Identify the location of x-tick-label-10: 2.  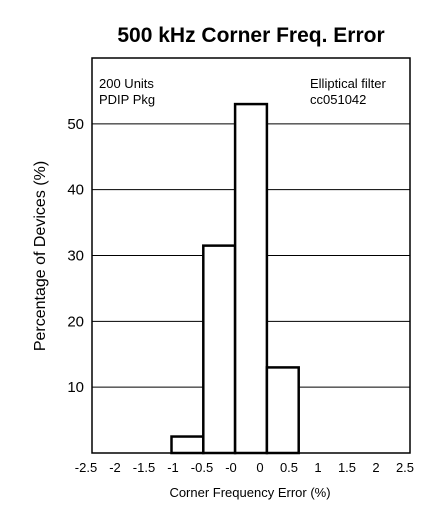
(375, 467).